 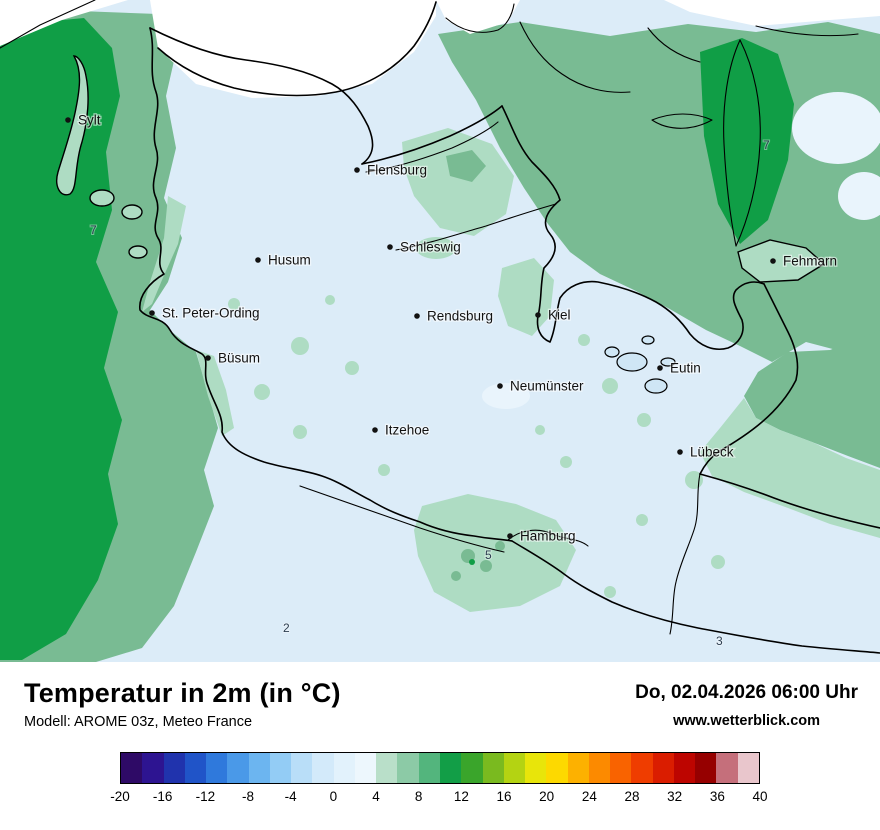 I want to click on city-marker-st-peter-ording: St. Peter-Ording, so click(x=205, y=313).